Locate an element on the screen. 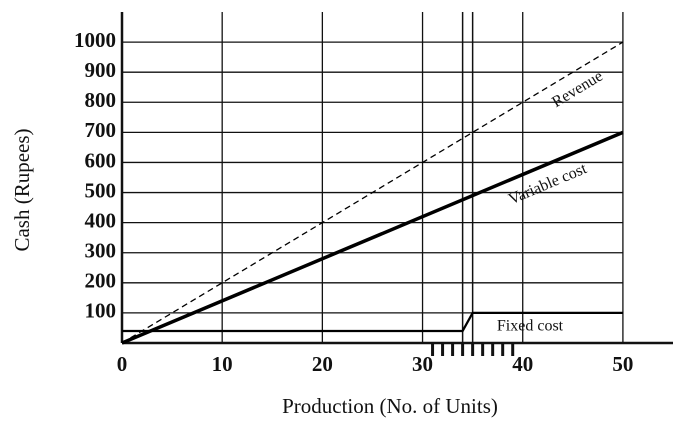  y-tick-label: 300 is located at coordinates (101, 251).